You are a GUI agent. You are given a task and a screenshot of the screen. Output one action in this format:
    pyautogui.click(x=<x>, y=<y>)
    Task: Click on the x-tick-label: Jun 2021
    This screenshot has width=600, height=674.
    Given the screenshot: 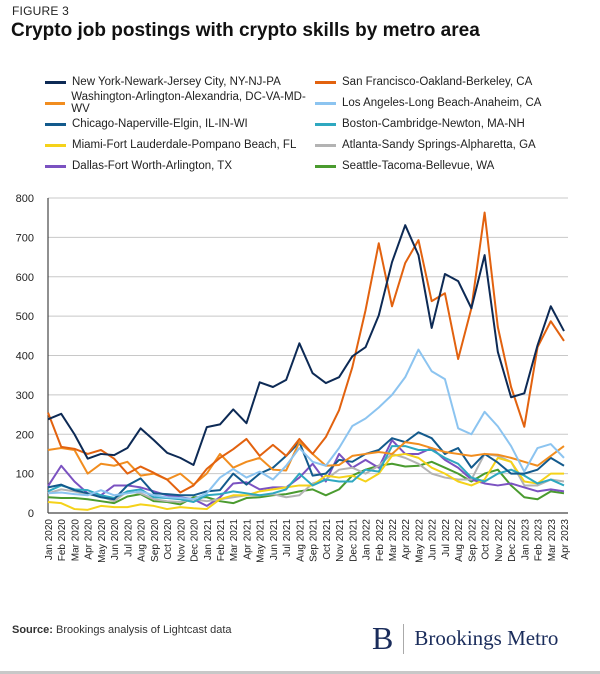 What is the action you would take?
    pyautogui.click(x=274, y=540)
    